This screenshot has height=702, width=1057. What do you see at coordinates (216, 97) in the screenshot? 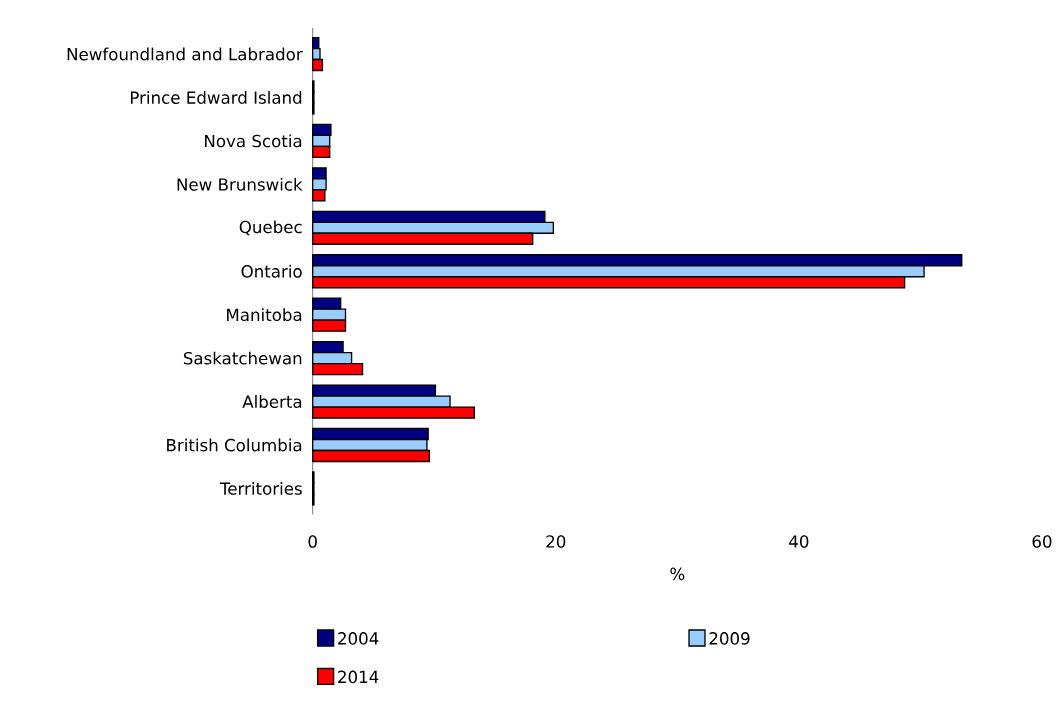
I see `y-tick-label: Prince Edward Island` at bounding box center [216, 97].